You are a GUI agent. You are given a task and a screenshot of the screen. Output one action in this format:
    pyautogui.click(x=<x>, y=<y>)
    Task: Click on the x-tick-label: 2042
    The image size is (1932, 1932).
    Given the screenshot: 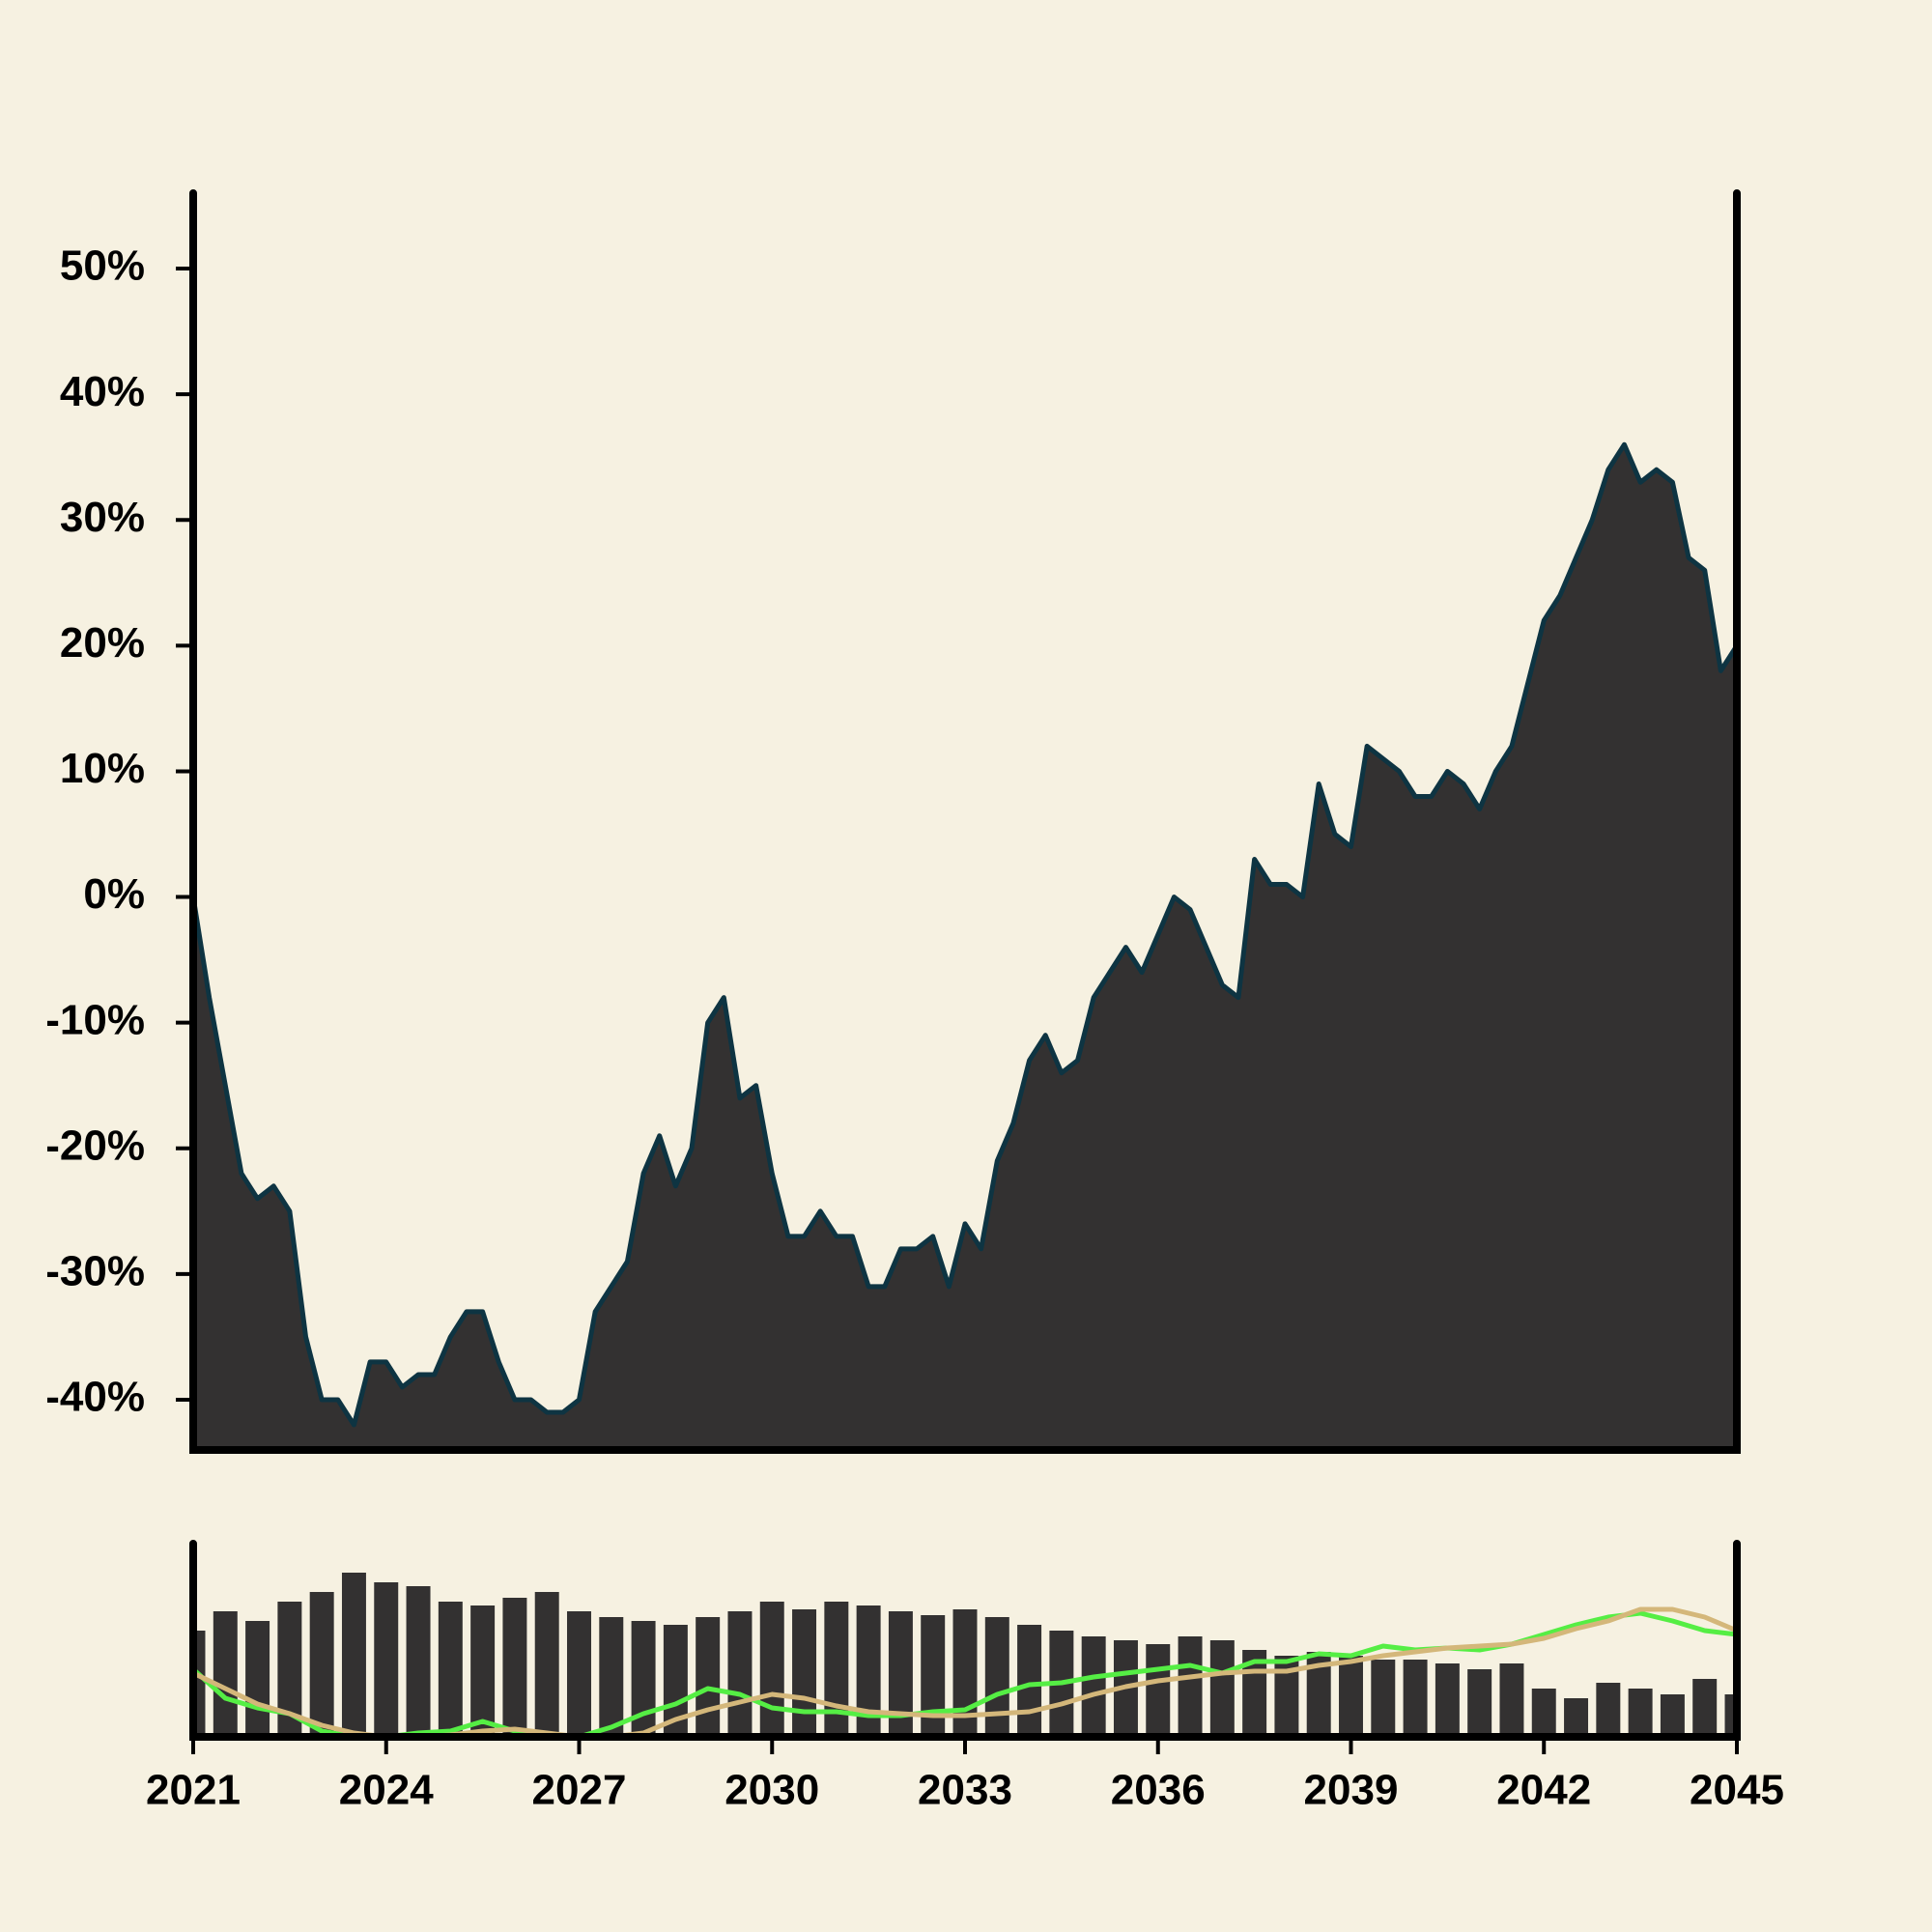 What is the action you would take?
    pyautogui.click(x=1543, y=1790)
    